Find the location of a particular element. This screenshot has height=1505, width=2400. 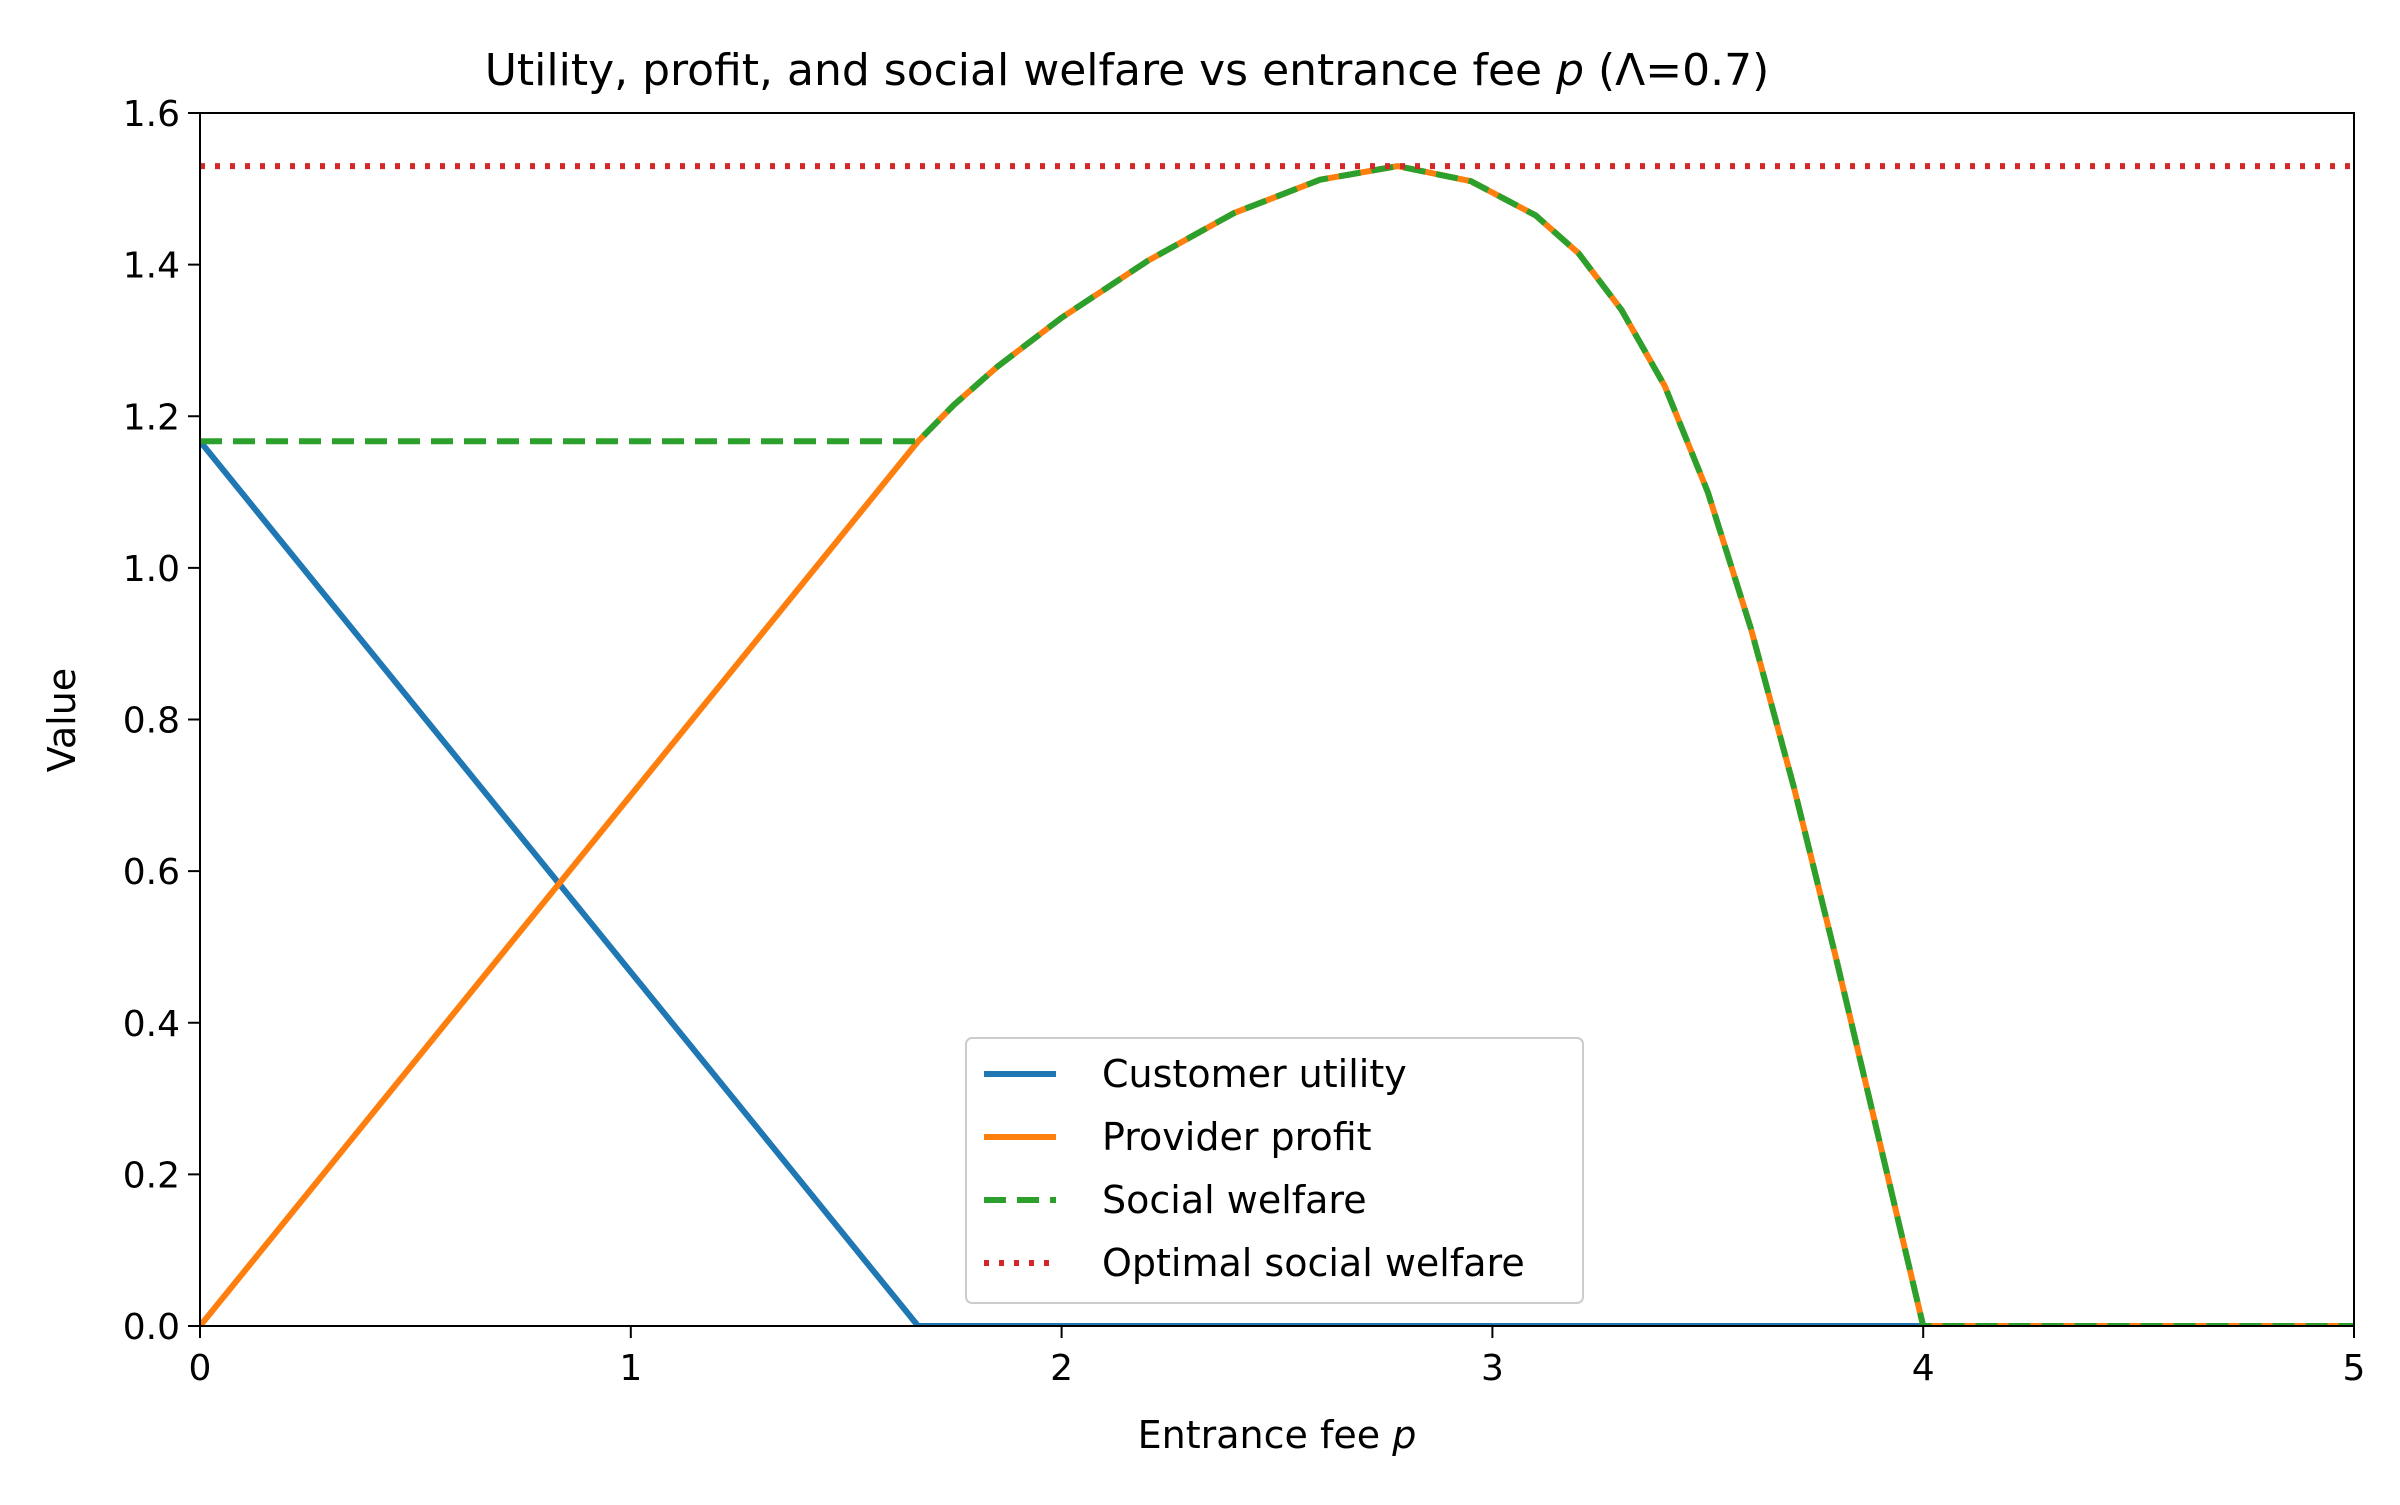

legend-label-optimal-social-welfare: Optimal social welfare is located at coordinates (1313, 1263).